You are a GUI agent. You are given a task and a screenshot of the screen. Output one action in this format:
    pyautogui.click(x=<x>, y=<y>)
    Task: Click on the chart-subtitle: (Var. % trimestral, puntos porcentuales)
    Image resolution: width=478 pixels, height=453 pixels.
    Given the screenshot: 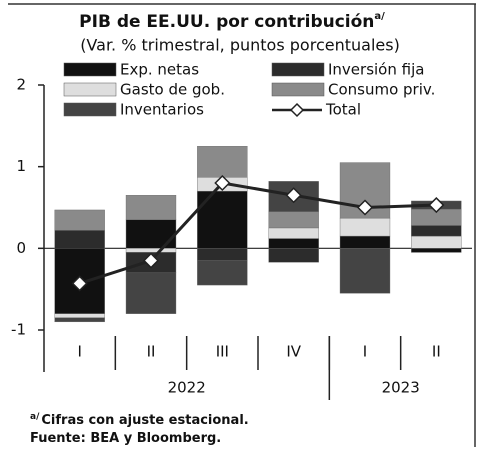 What is the action you would take?
    pyautogui.click(x=240, y=45)
    